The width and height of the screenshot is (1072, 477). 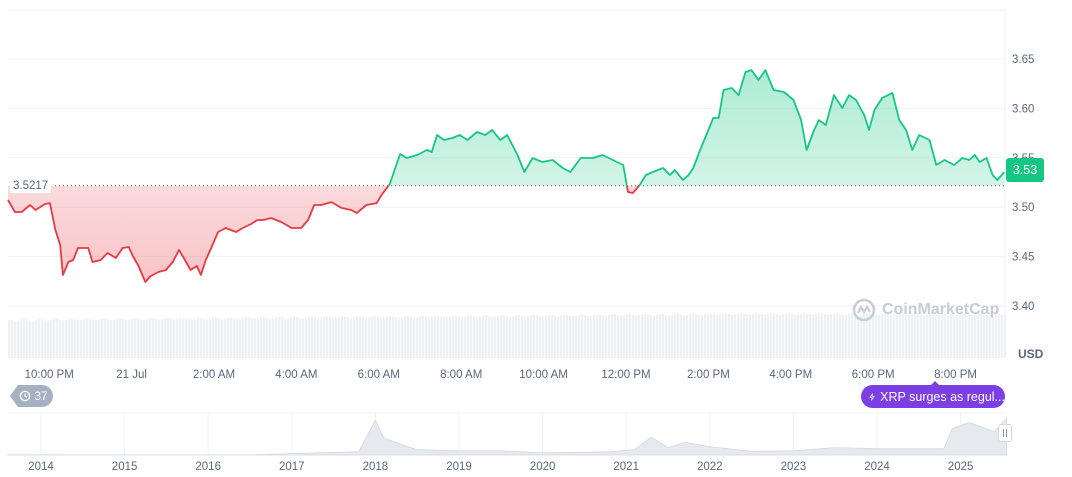 I want to click on coinmarketcap-logo-icon, so click(x=864, y=310).